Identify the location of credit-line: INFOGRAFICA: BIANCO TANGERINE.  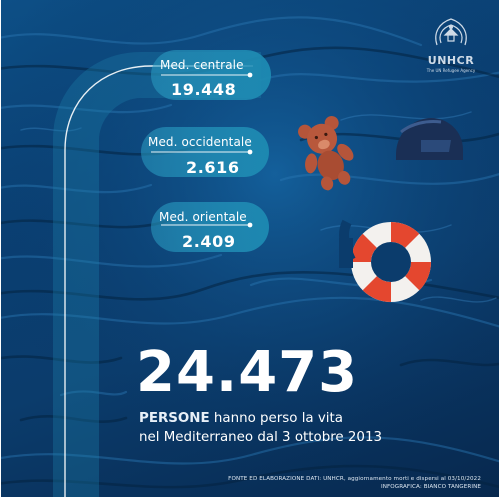
(430, 487).